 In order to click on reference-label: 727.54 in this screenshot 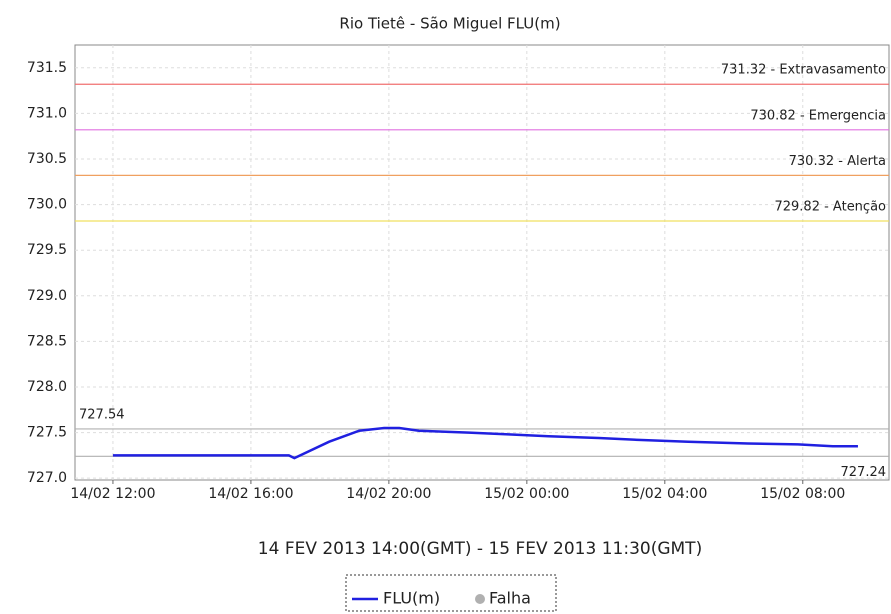, I will do `click(102, 414)`.